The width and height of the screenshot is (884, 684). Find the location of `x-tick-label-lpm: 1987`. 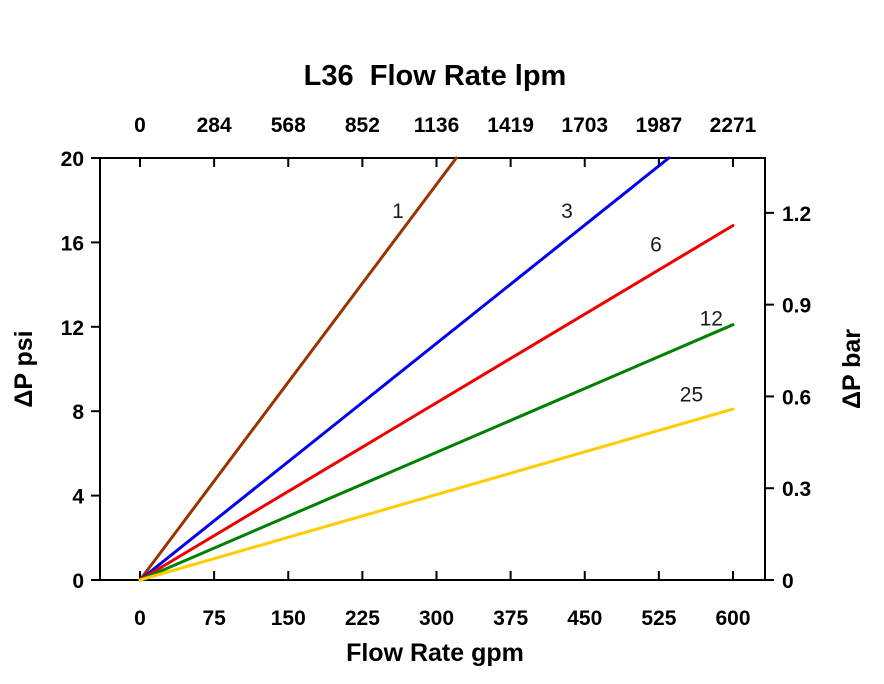

x-tick-label-lpm: 1987 is located at coordinates (659, 125).